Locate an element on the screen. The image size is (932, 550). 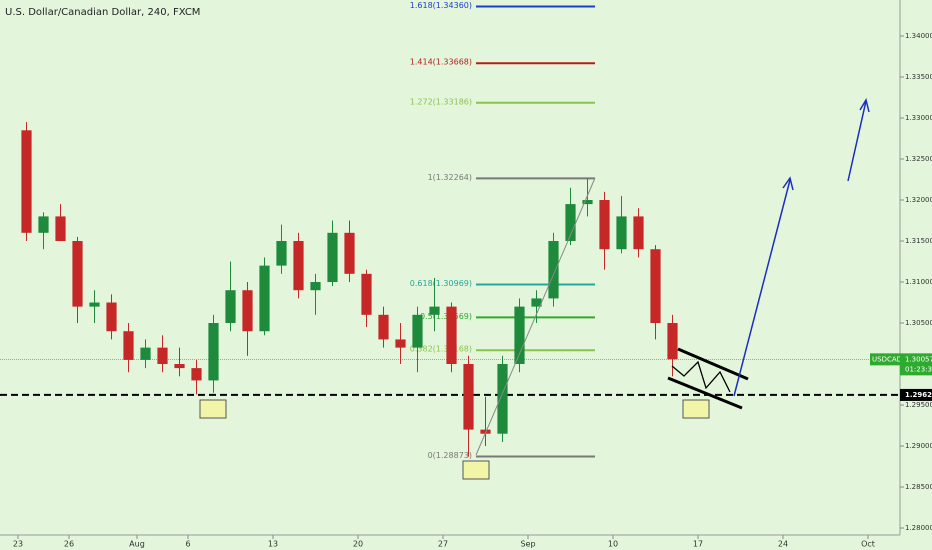
trend-line is located at coordinates (535, 316).